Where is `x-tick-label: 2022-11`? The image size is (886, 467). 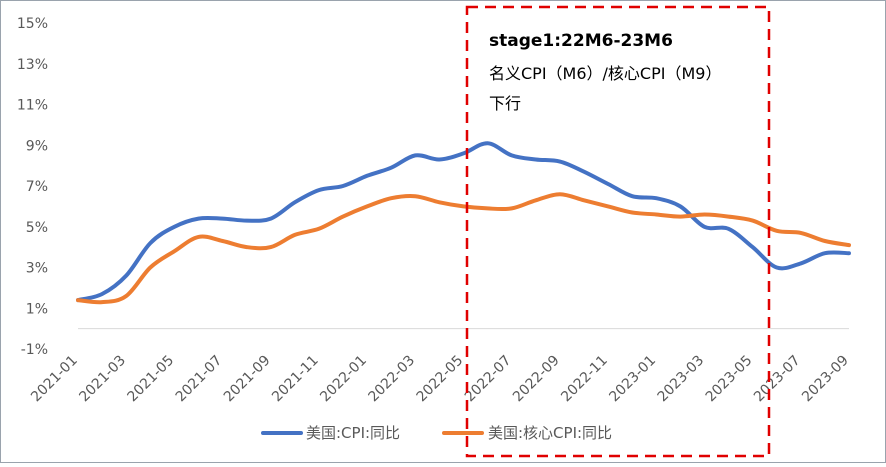
x-tick-label: 2022-11 is located at coordinates (584, 379).